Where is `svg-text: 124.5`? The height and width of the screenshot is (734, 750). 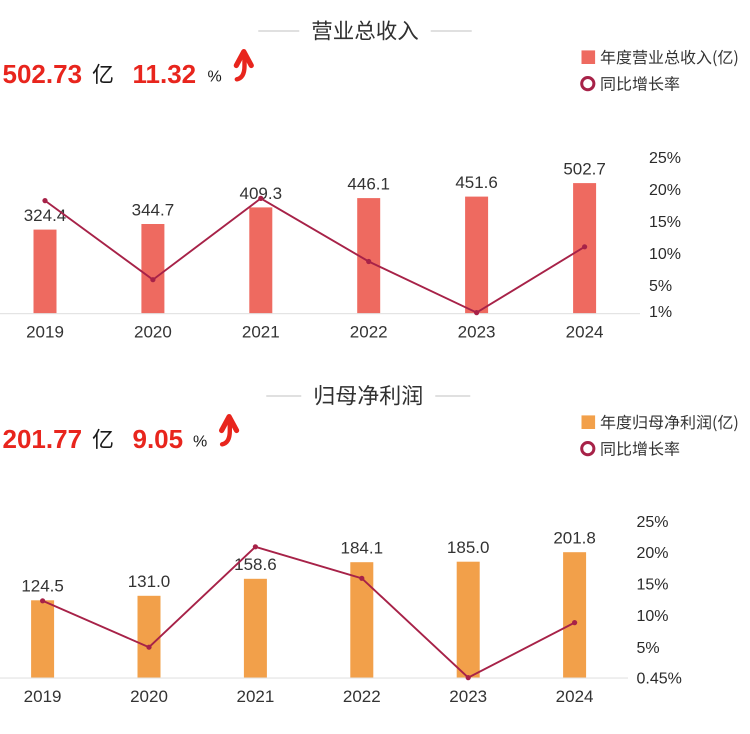 svg-text: 124.5 is located at coordinates (42, 586).